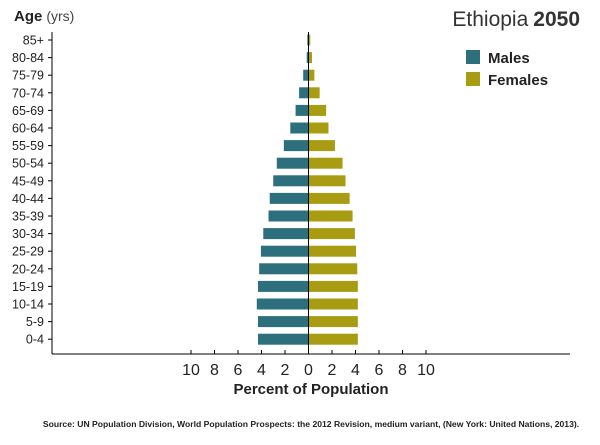  I want to click on bars-layer, so click(307, 189).